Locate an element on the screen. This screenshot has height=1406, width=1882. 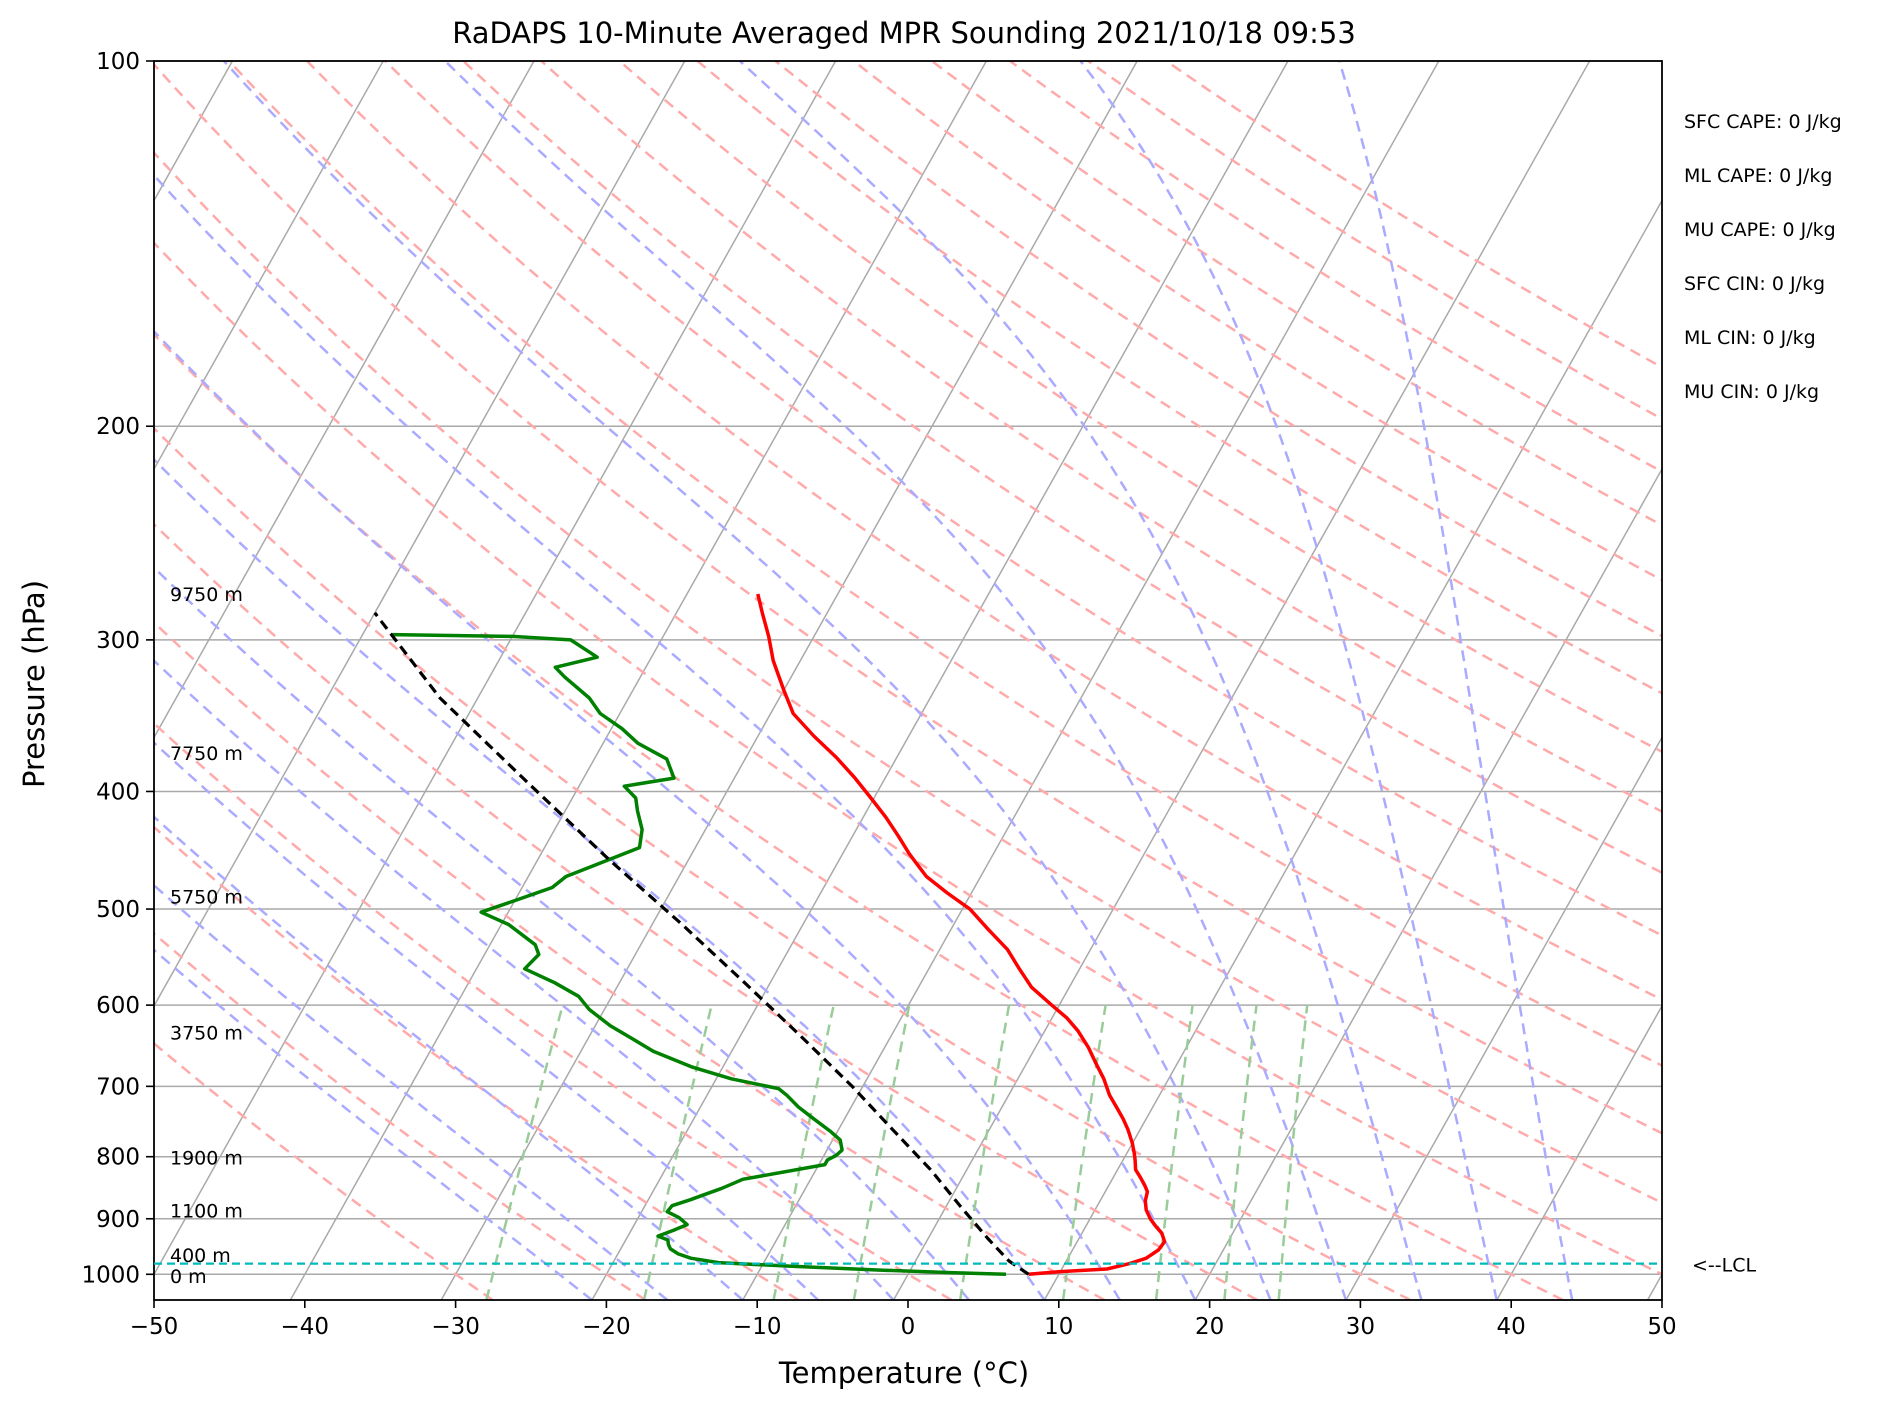
x-tick-label: −50 is located at coordinates (154, 1327).